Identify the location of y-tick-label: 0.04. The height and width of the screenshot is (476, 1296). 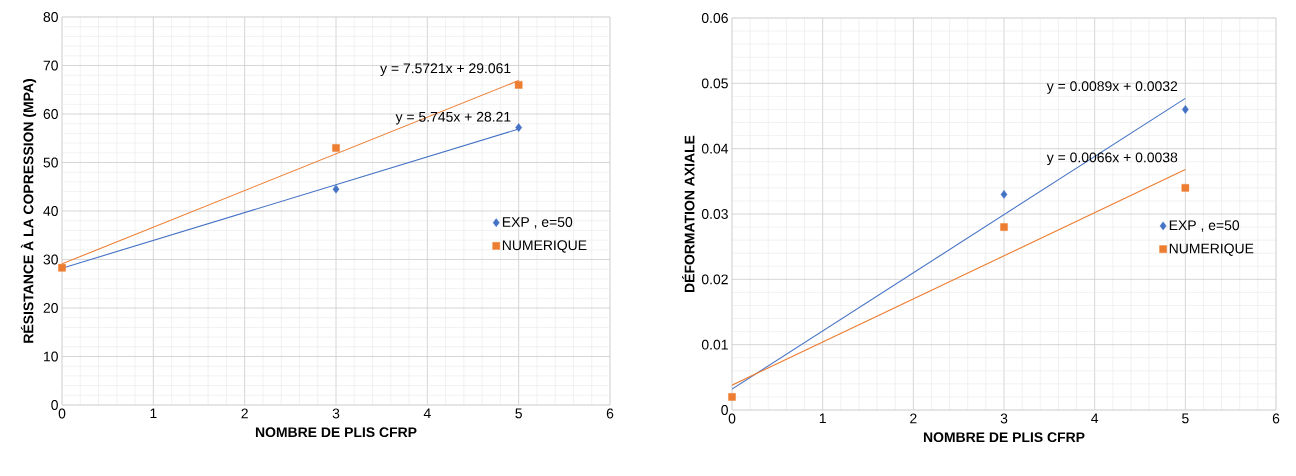
(715, 148).